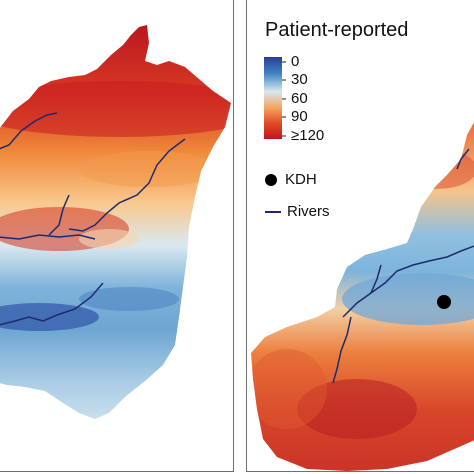 The width and height of the screenshot is (474, 474). Describe the element at coordinates (271, 180) in the screenshot. I see `kdh-legend-dot` at that location.